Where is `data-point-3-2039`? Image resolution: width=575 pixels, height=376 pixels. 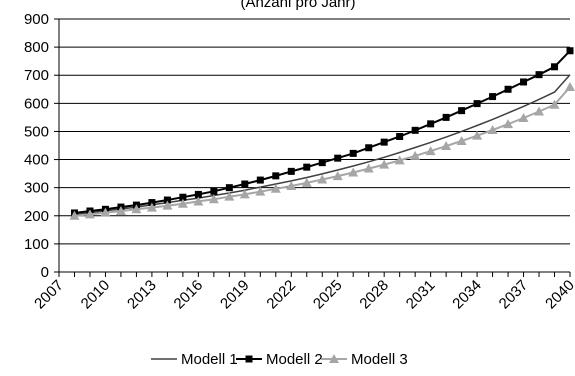 data-point-3-2039 is located at coordinates (554, 104).